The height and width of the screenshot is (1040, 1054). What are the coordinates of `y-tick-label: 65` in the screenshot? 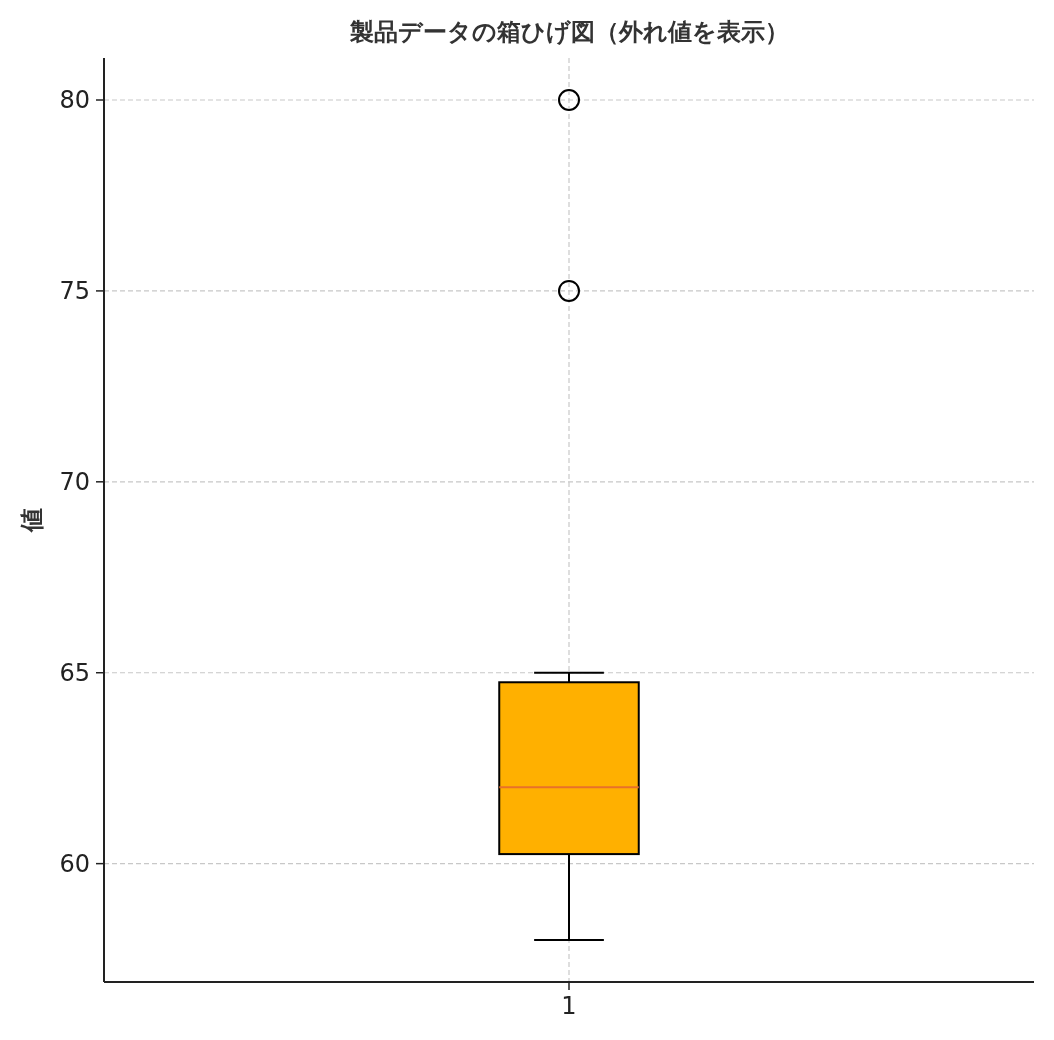 It's located at (74, 673).